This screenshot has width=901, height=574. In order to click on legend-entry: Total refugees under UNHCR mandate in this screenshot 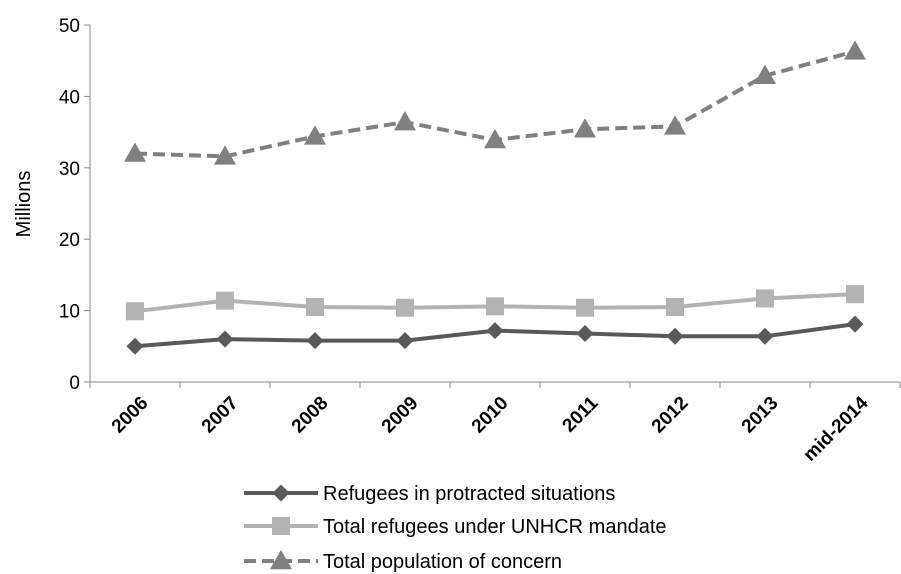, I will do `click(455, 527)`.